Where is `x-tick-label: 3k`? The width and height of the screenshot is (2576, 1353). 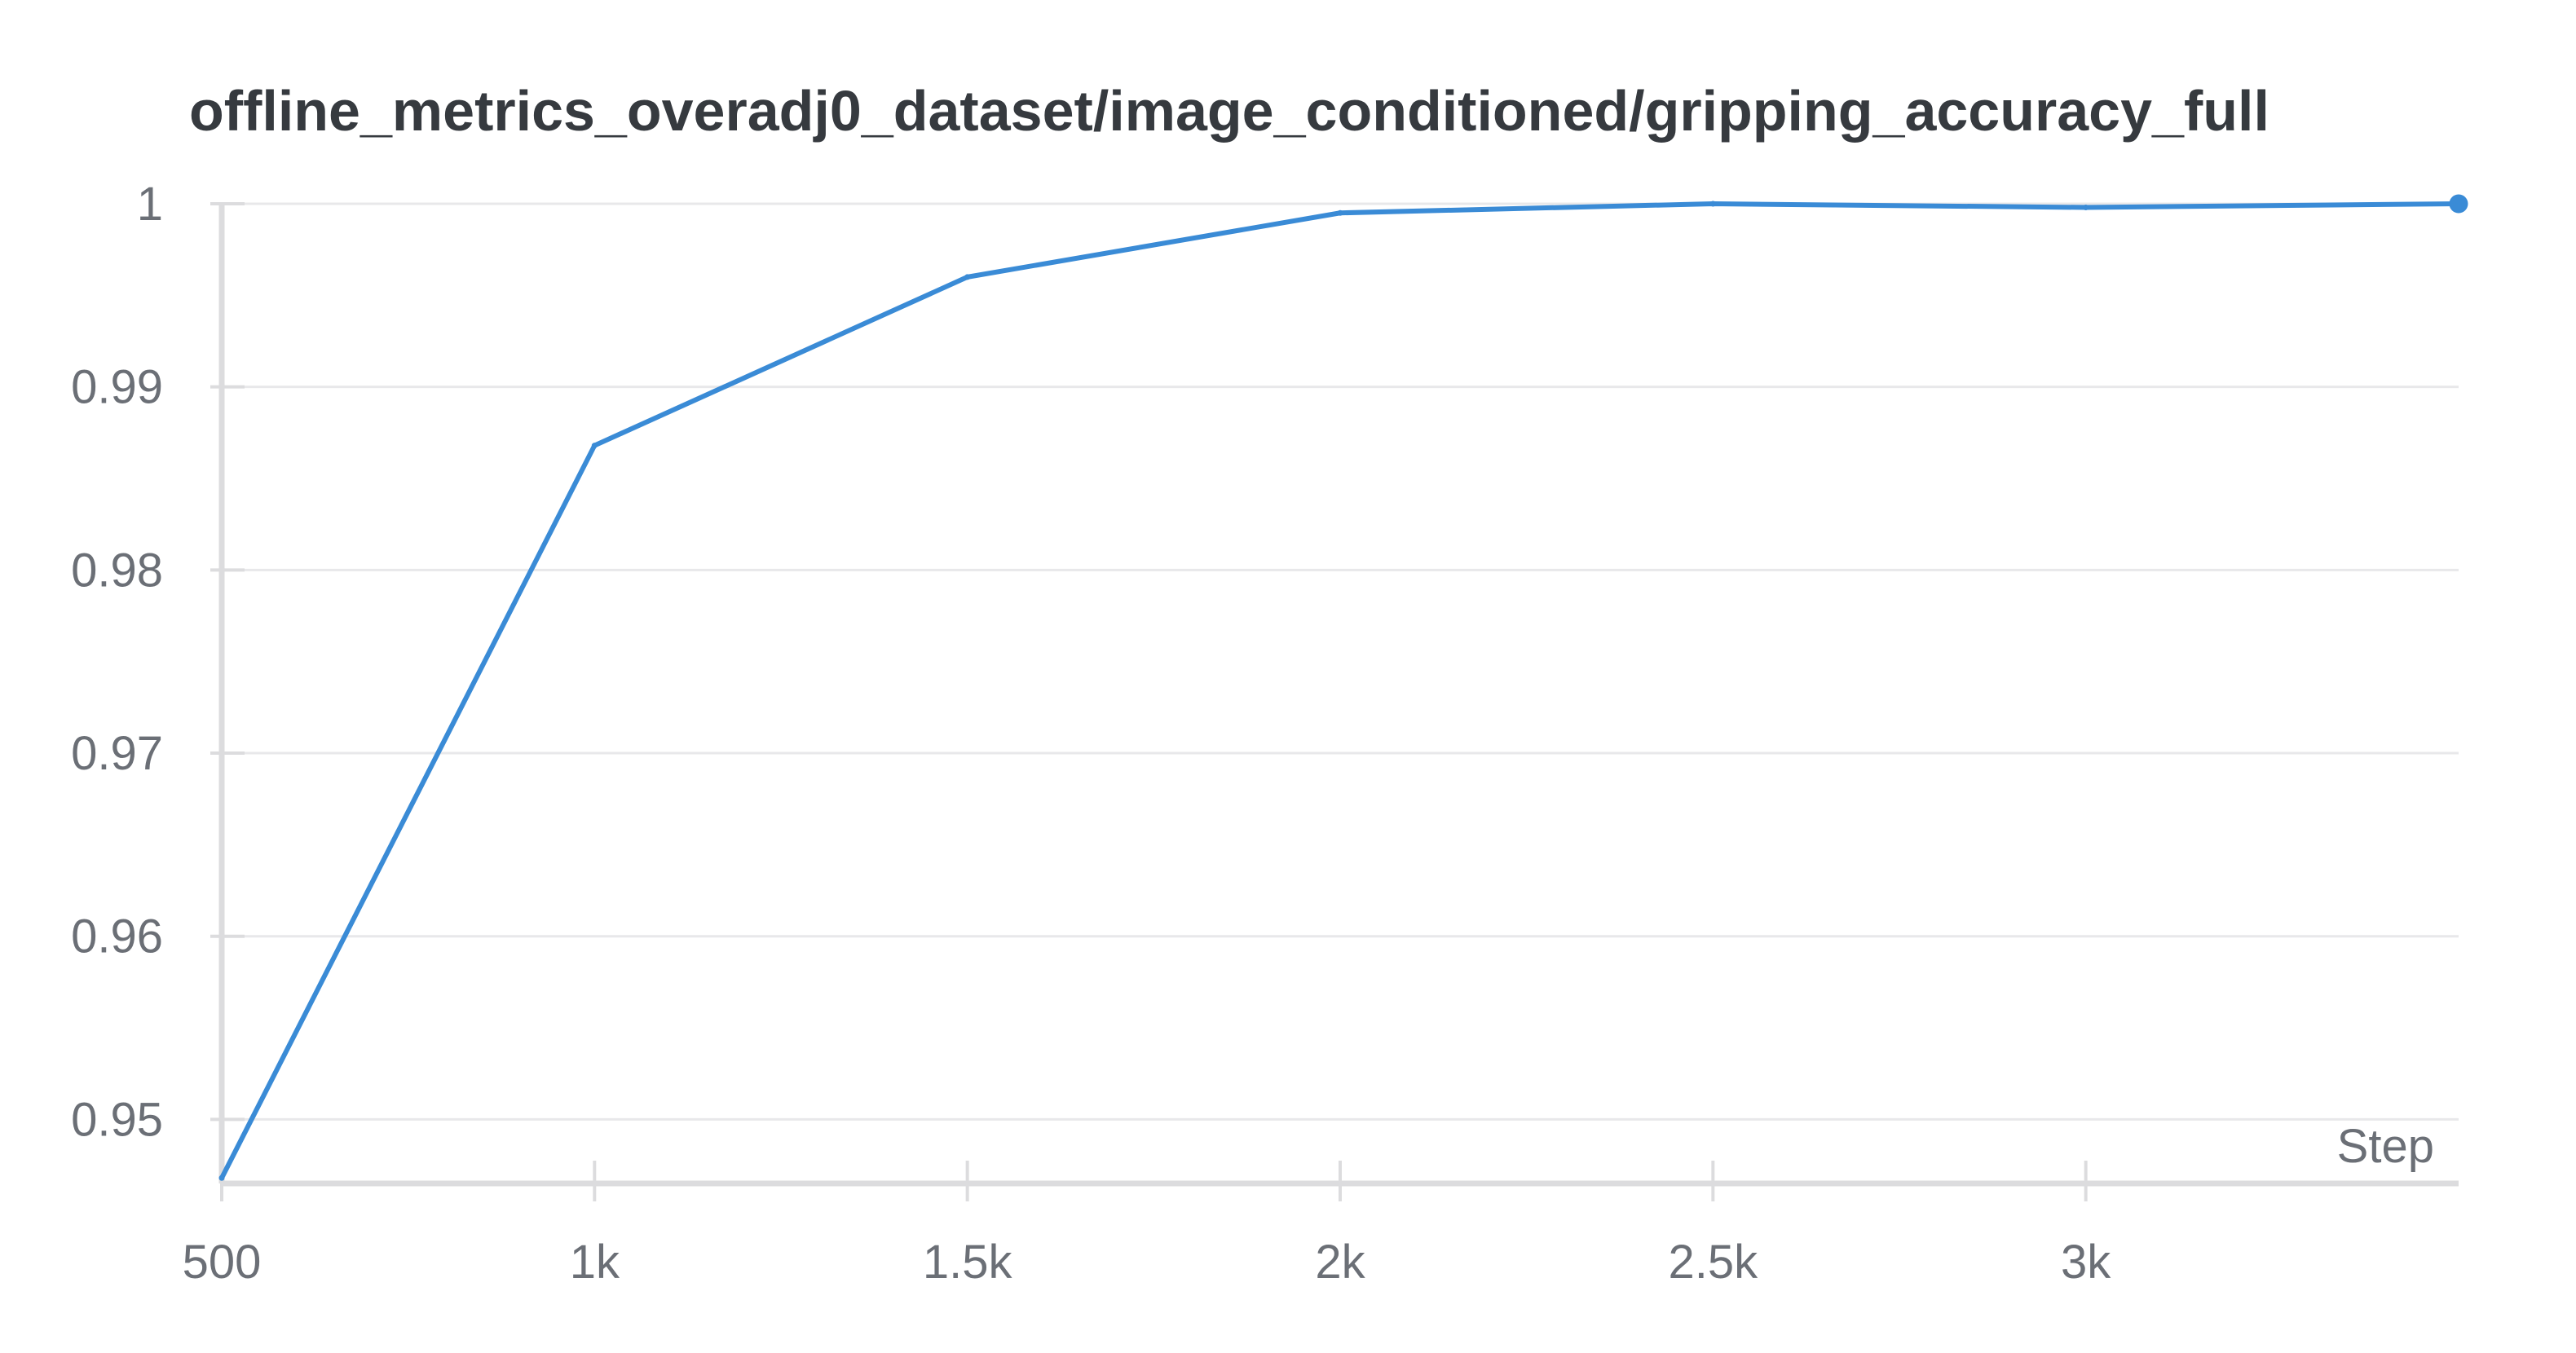 x-tick-label: 3k is located at coordinates (2086, 1262).